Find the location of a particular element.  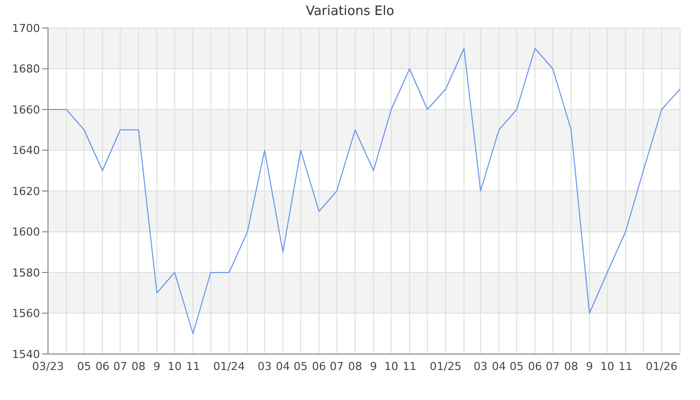

y-tick-label: 1600 is located at coordinates (26, 232).